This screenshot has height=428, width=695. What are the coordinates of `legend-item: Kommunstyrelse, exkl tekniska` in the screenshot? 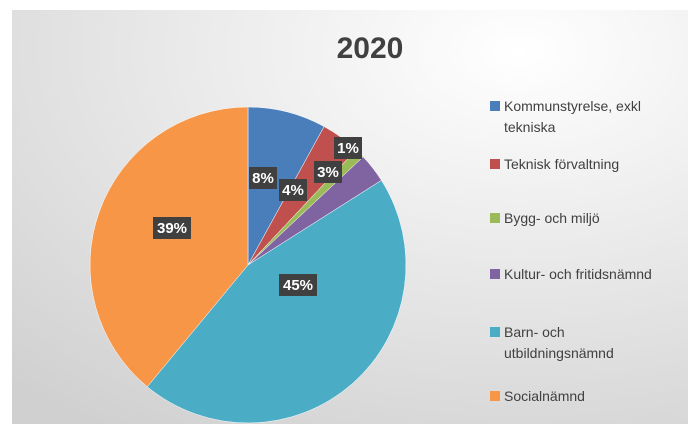 It's located at (590, 117).